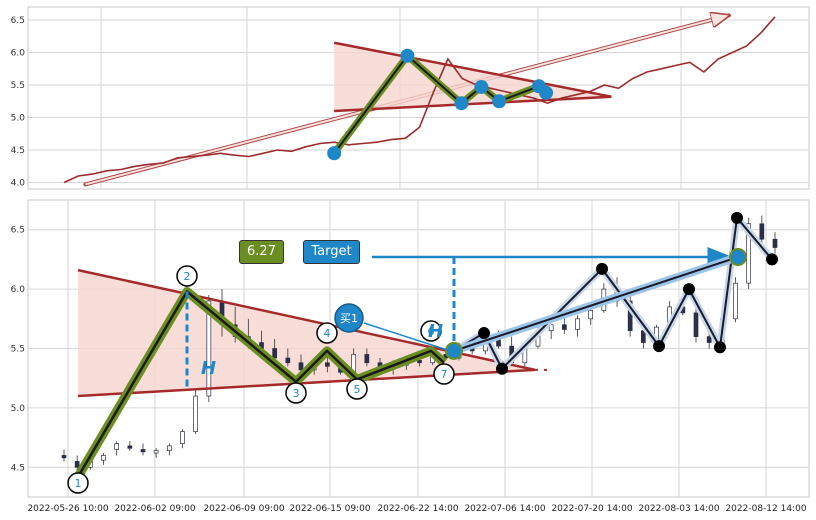  Describe the element at coordinates (18, 184) in the screenshot. I see `top-ytick-label: 4.0` at that location.